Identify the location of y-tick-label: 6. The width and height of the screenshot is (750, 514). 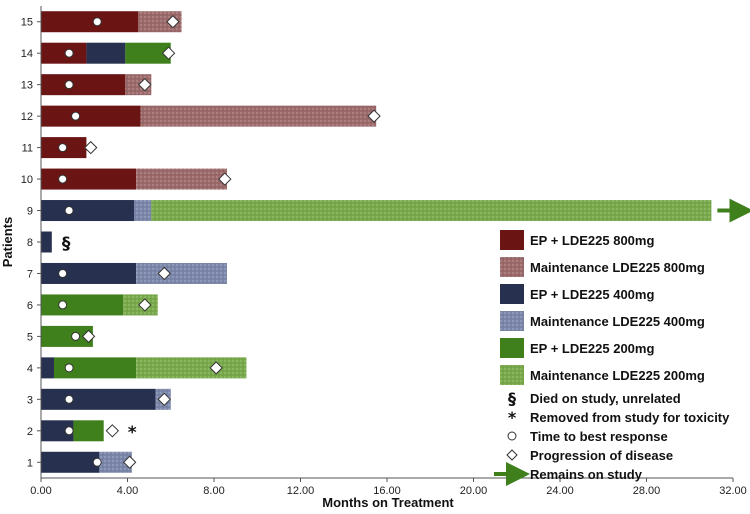
(30, 306).